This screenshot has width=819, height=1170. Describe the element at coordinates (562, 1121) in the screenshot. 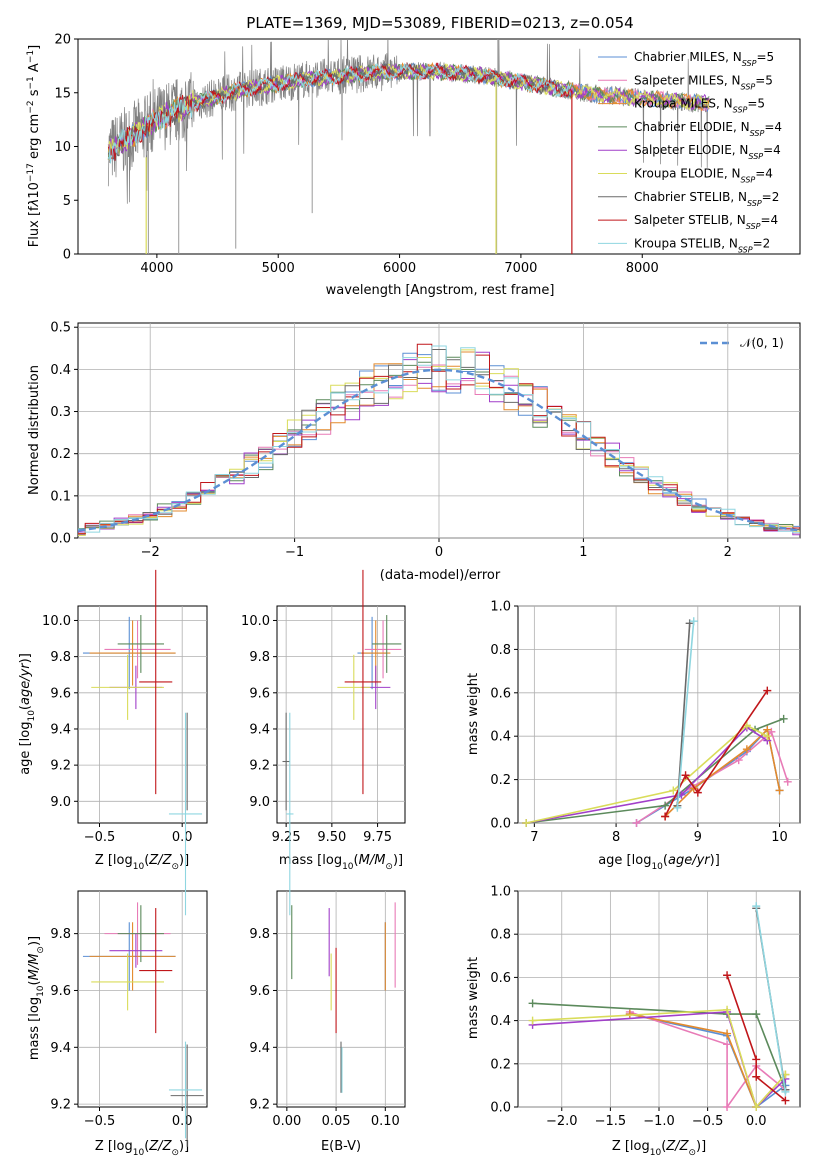

I see `tick-label-x: −2.0` at that location.